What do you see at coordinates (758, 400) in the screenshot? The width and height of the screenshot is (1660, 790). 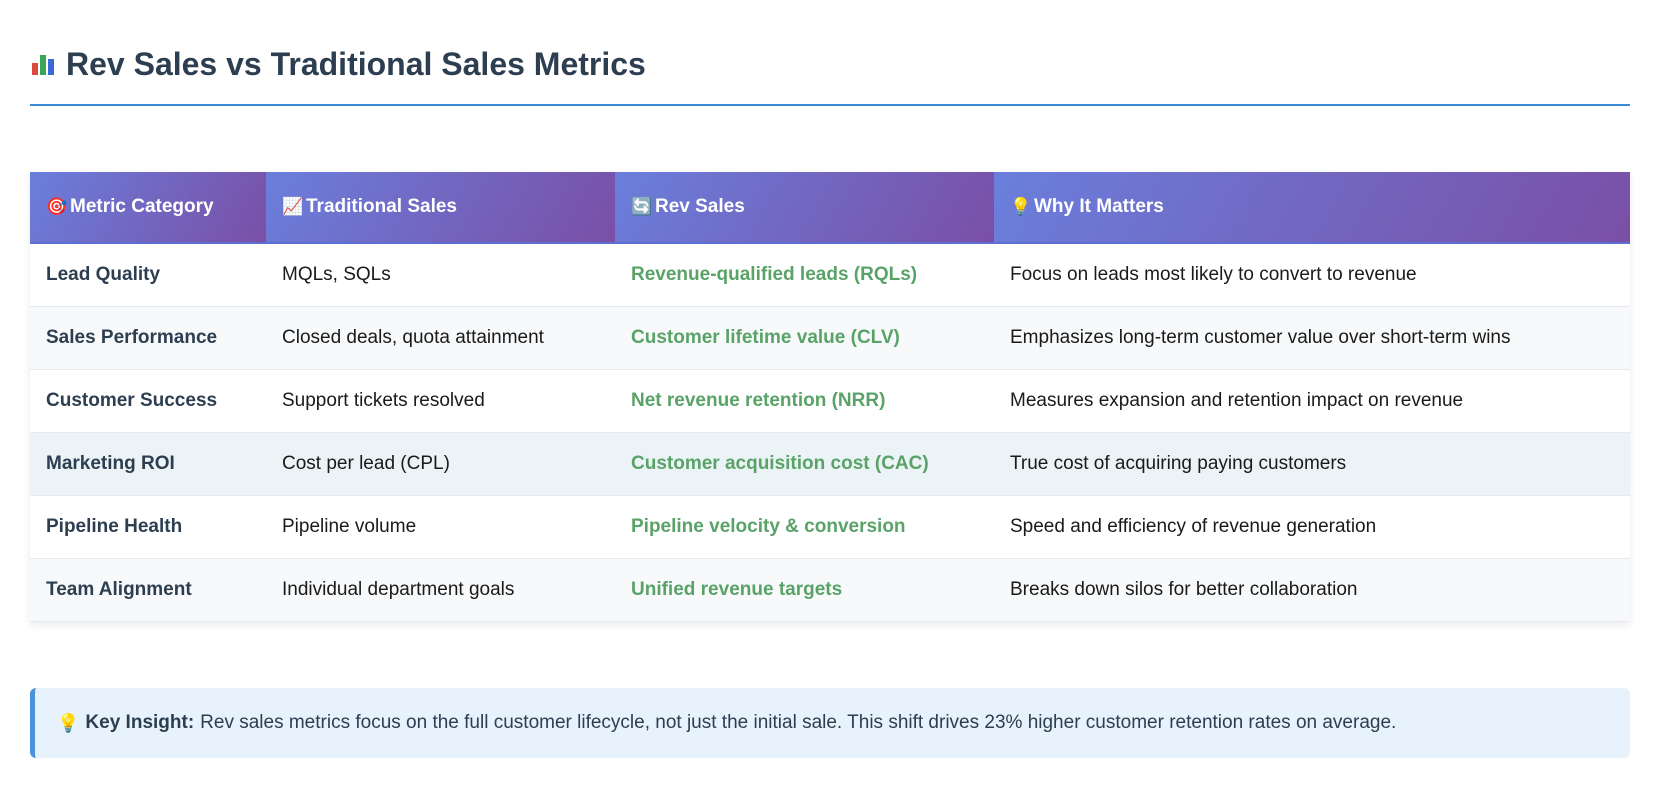 I see `cell-rev: Net revenue retention (NRR)` at bounding box center [758, 400].